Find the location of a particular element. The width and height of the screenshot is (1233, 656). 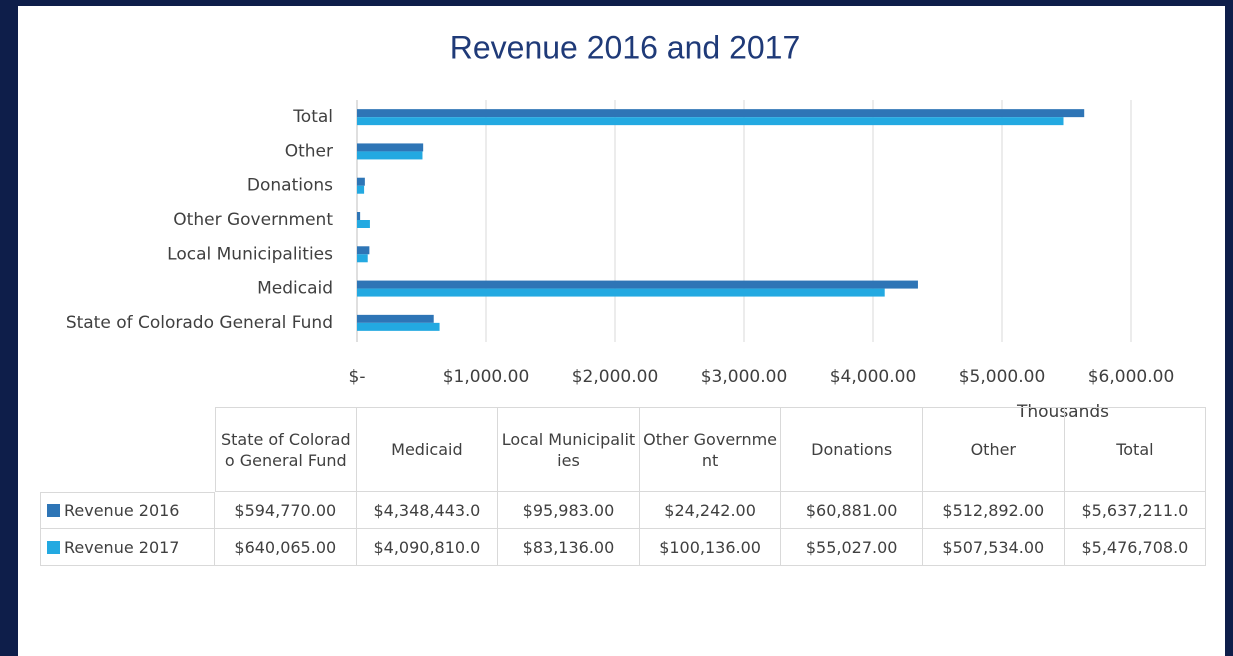

table-header: Other is located at coordinates (994, 449).